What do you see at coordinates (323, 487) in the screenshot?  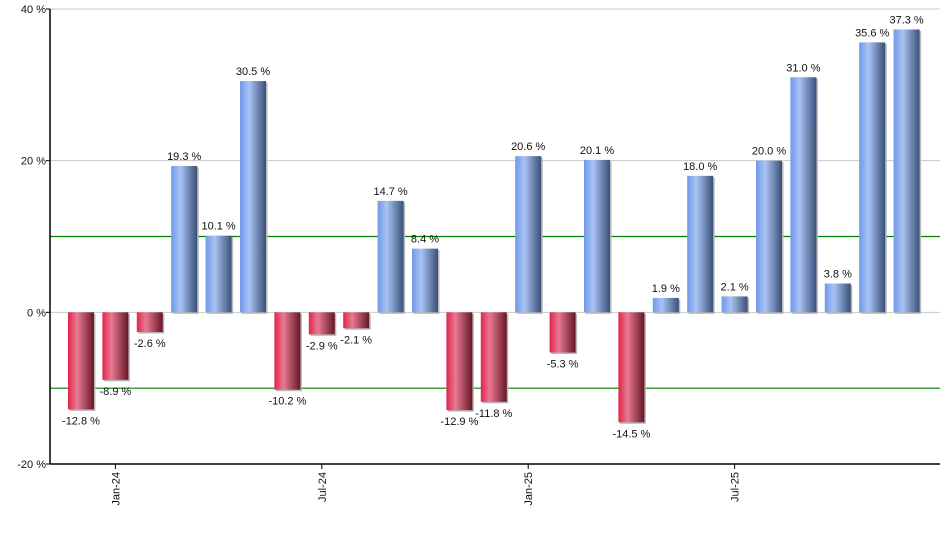 I see `x-tick-label: Jul-24` at bounding box center [323, 487].